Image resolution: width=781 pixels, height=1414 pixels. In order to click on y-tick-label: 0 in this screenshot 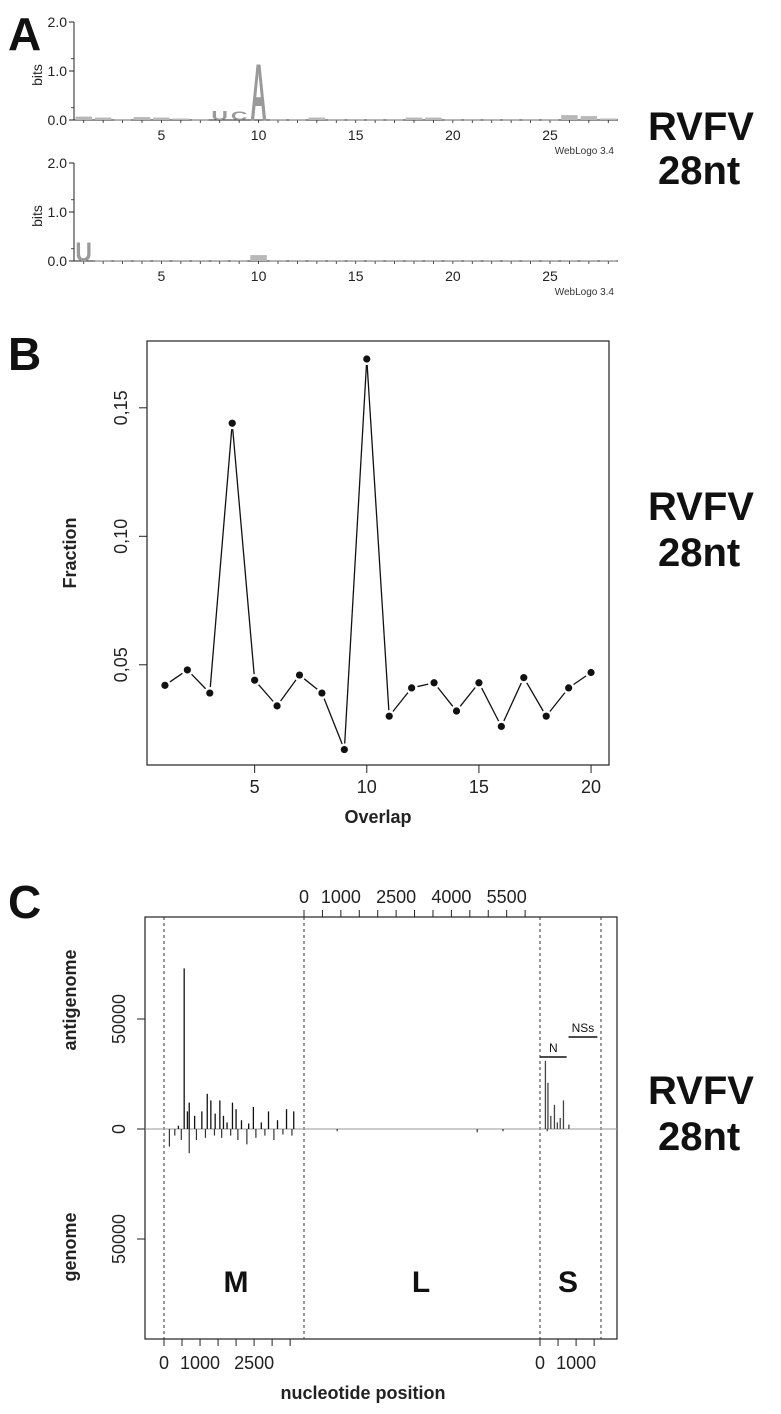, I will do `click(119, 1129)`.